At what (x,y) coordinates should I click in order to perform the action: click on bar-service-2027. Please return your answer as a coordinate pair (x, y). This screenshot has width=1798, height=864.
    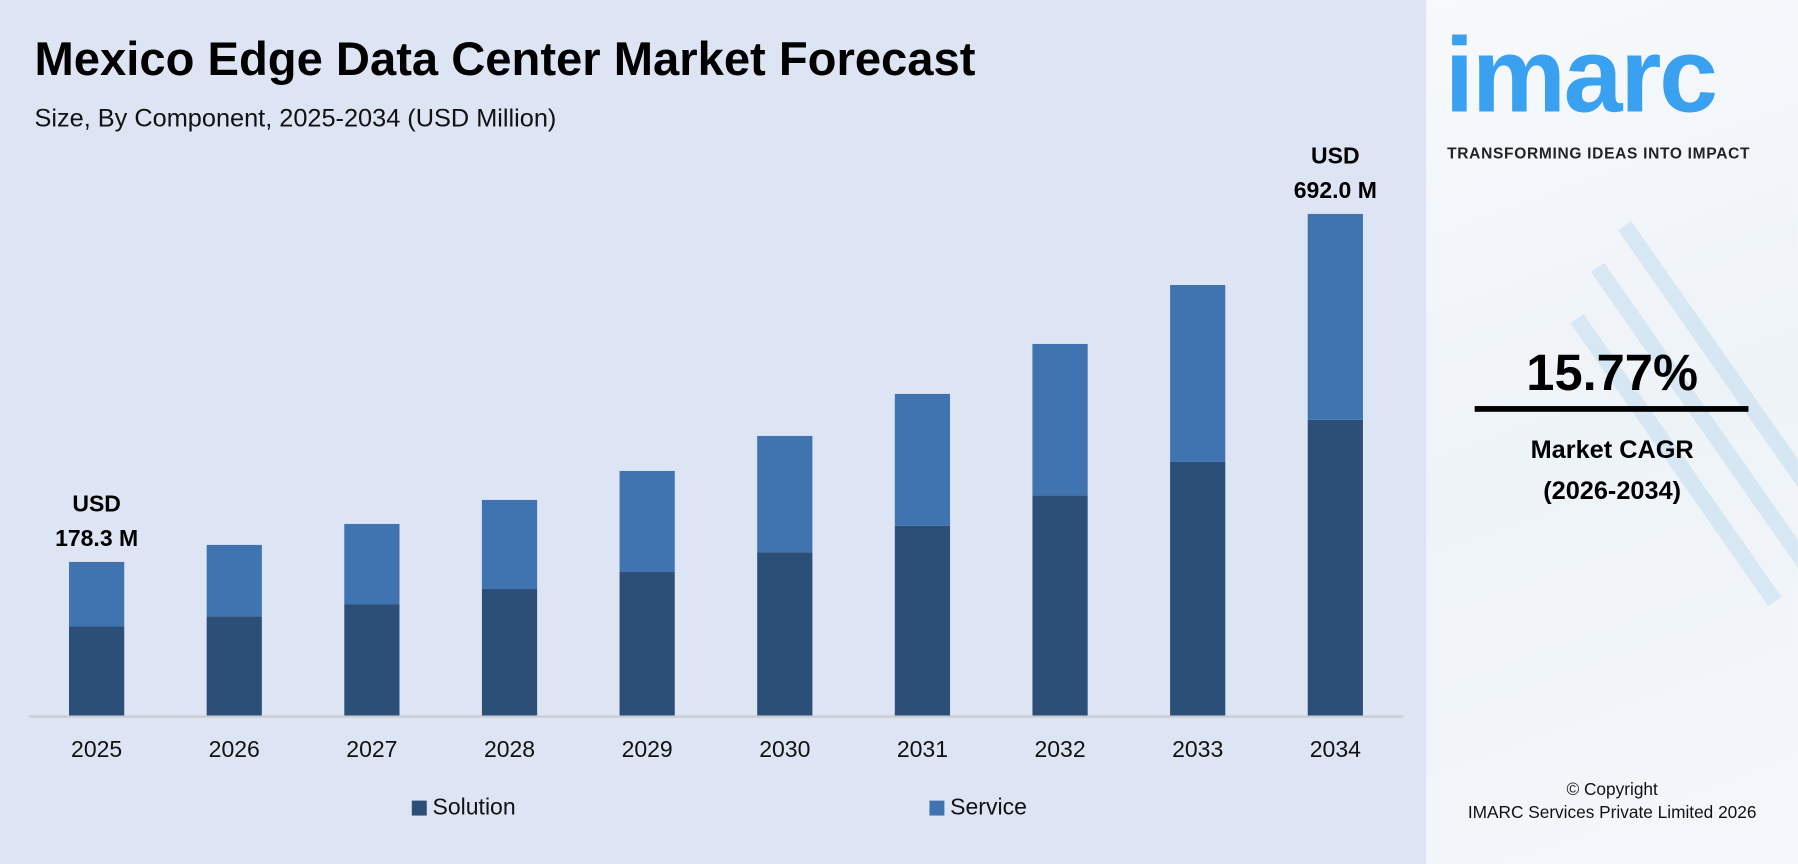
    Looking at the image, I should click on (372, 564).